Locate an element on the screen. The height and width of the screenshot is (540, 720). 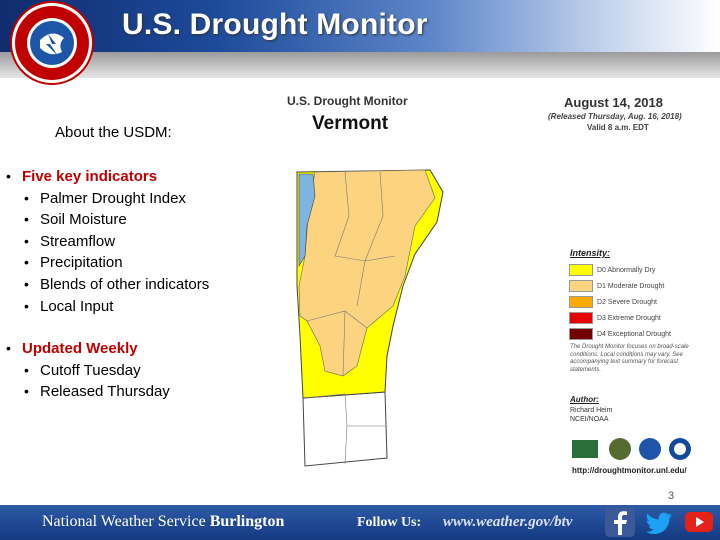
header-banner is located at coordinates (360, 39).